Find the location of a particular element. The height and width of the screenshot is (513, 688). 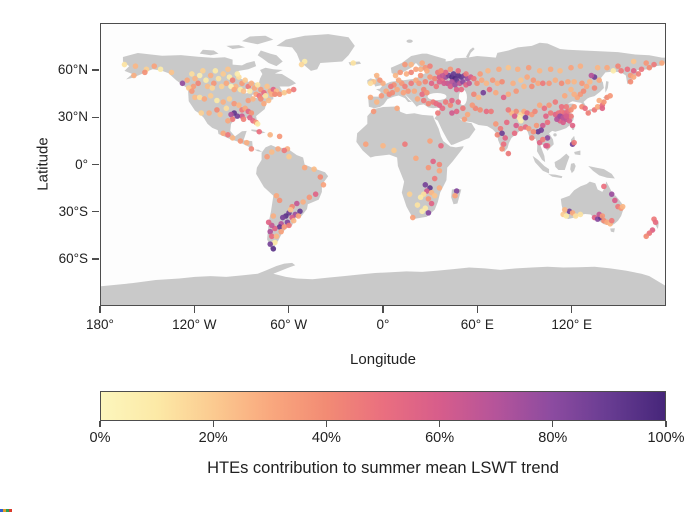

colorbar-tick-label: 0% is located at coordinates (100, 438).